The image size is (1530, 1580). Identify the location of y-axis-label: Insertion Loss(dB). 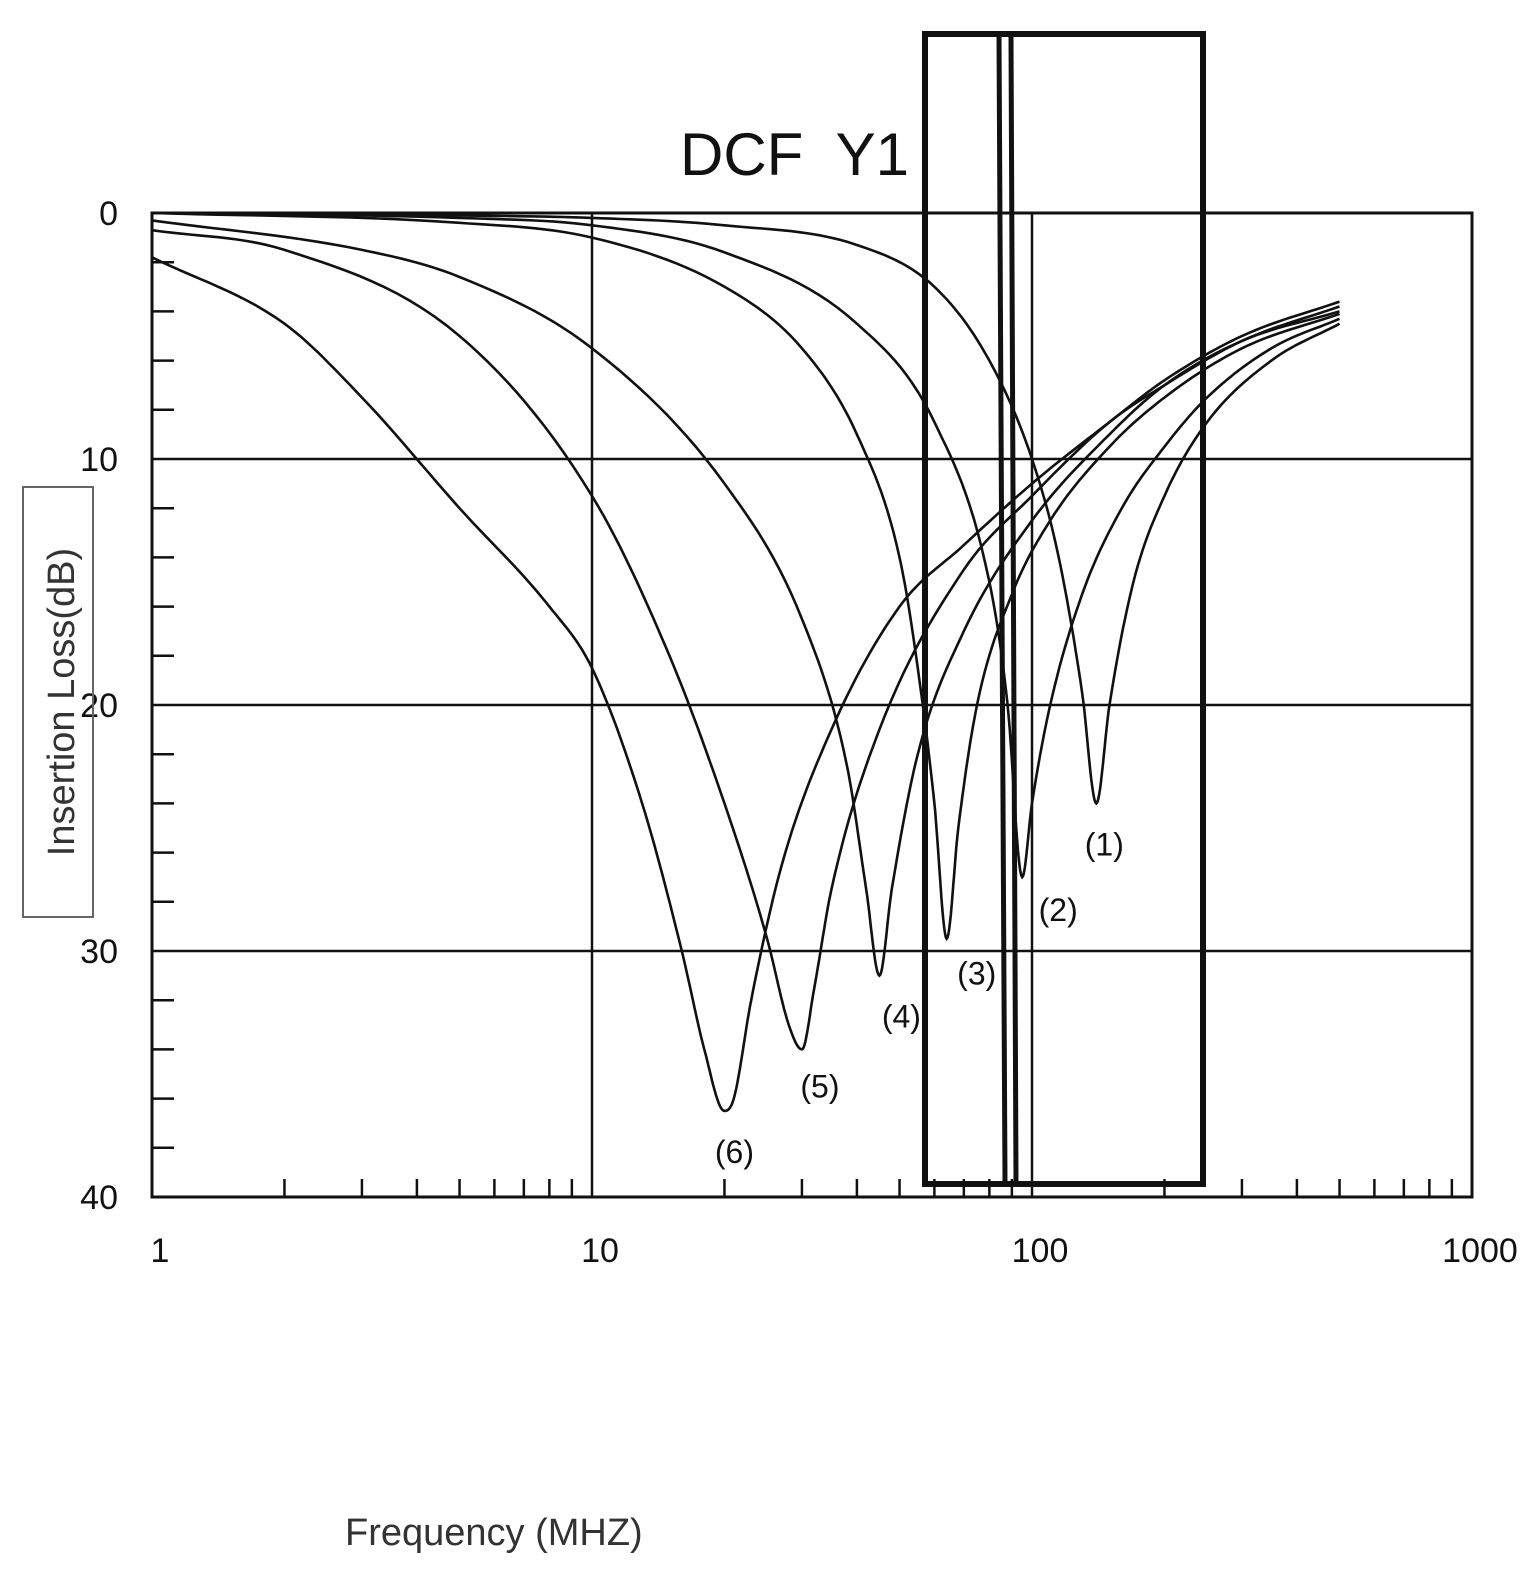
(62, 702).